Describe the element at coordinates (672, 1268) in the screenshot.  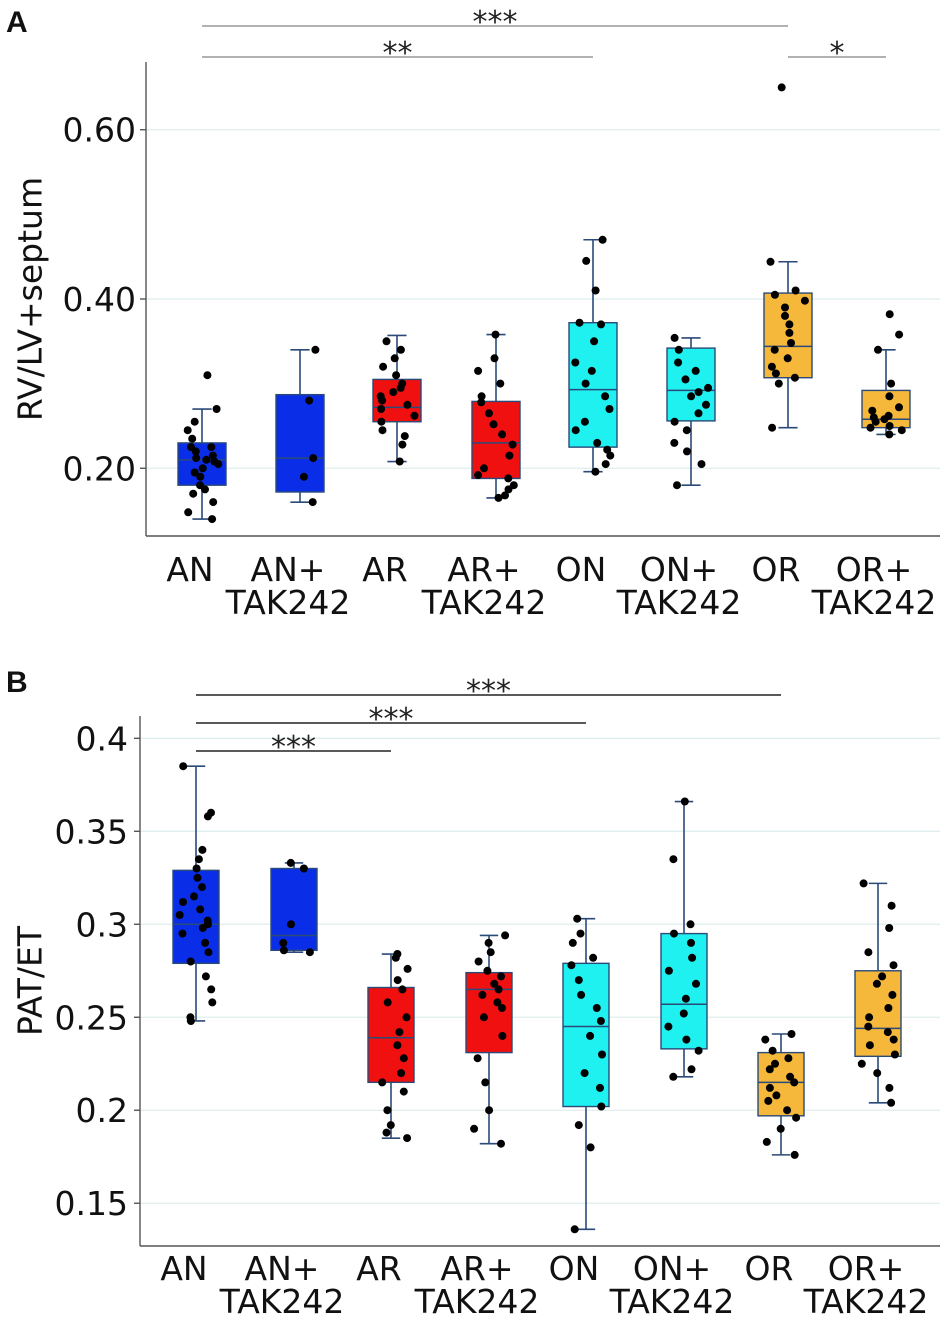
I see `x-category-label: ON+` at that location.